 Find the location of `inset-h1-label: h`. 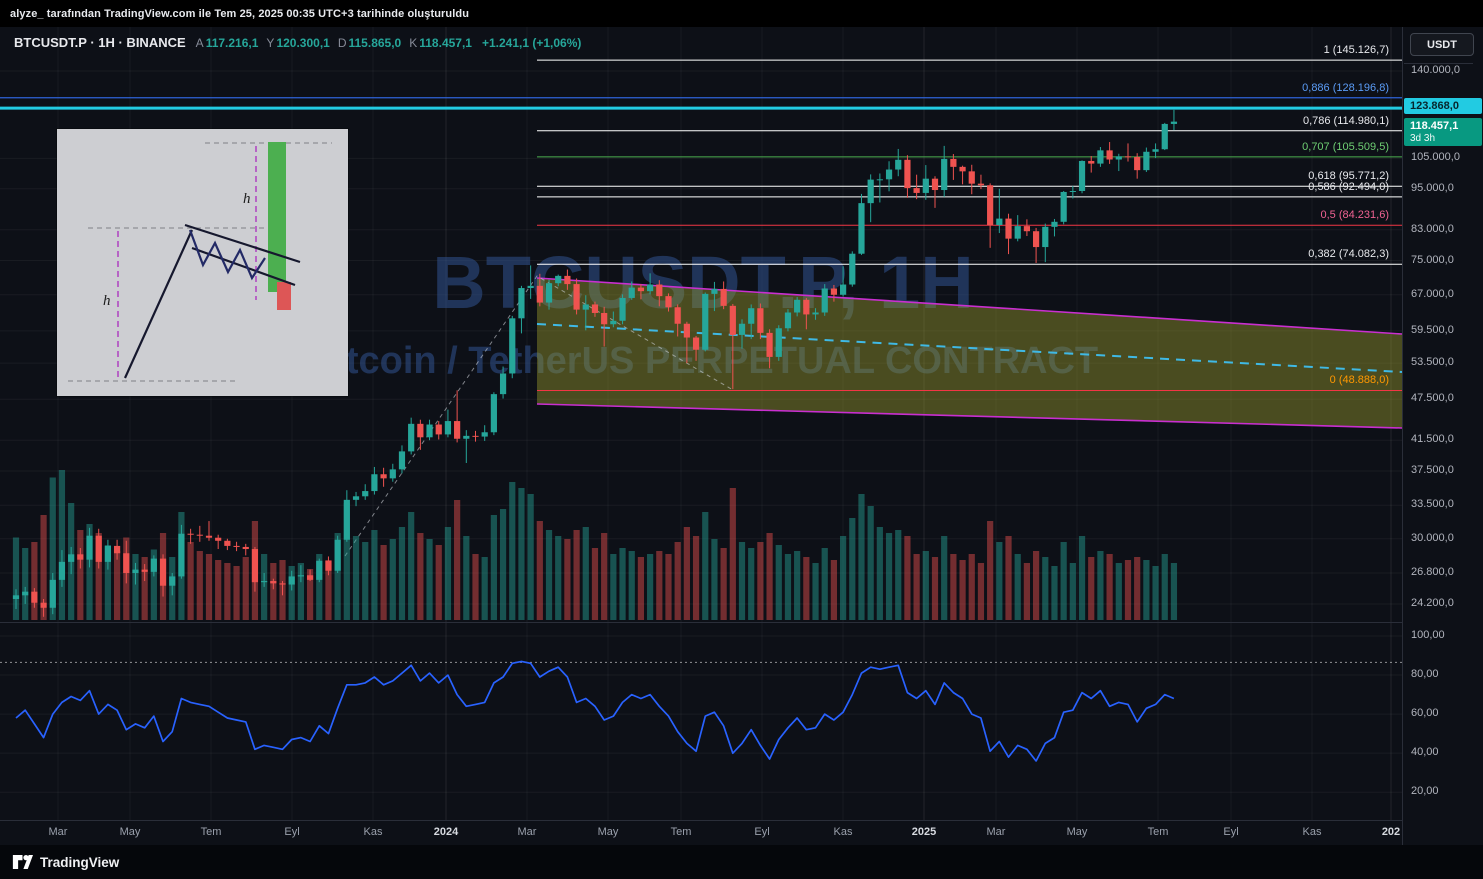

inset-h1-label: h is located at coordinates (107, 301).